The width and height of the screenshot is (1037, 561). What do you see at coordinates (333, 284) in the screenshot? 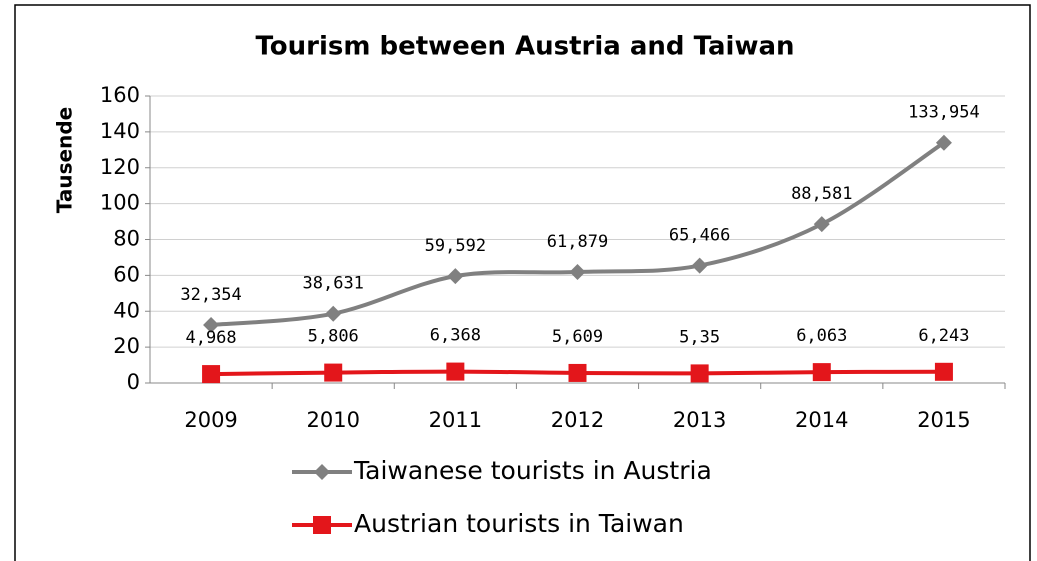
I see `data-label: 38,631` at bounding box center [333, 284].